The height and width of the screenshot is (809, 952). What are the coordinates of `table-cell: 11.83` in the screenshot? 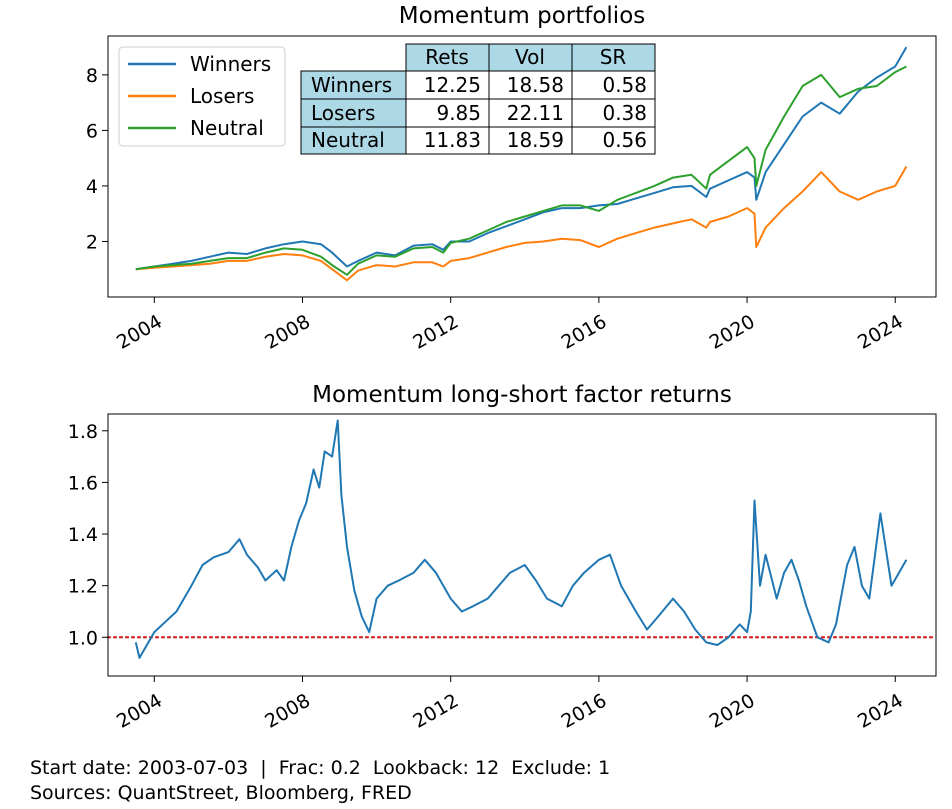 It's located at (452, 140).